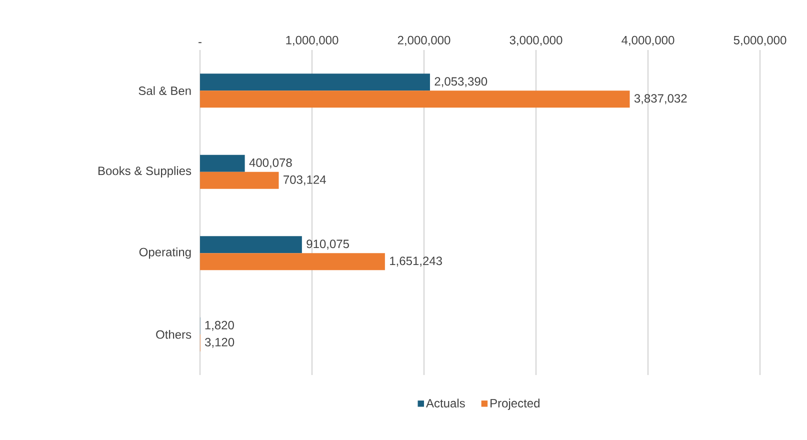  Describe the element at coordinates (760, 41) in the screenshot. I see `x-tick-label: 5,000,000` at that location.